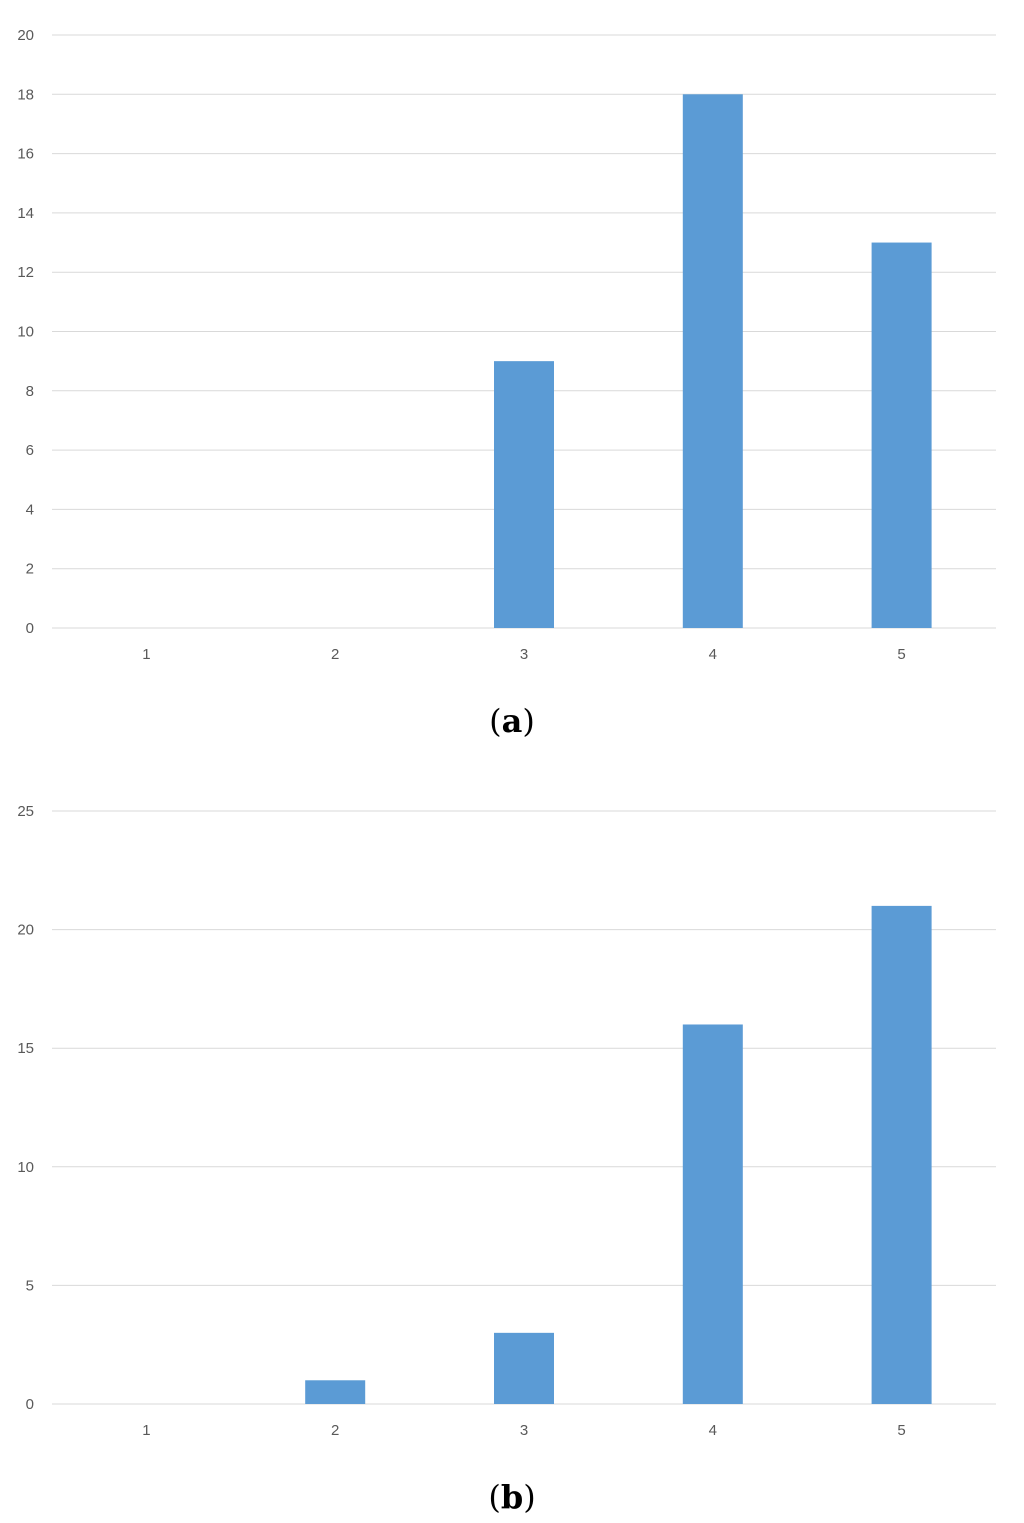 This screenshot has width=1024, height=1523. What do you see at coordinates (25, 272) in the screenshot?
I see `y-tick-label: 12` at bounding box center [25, 272].